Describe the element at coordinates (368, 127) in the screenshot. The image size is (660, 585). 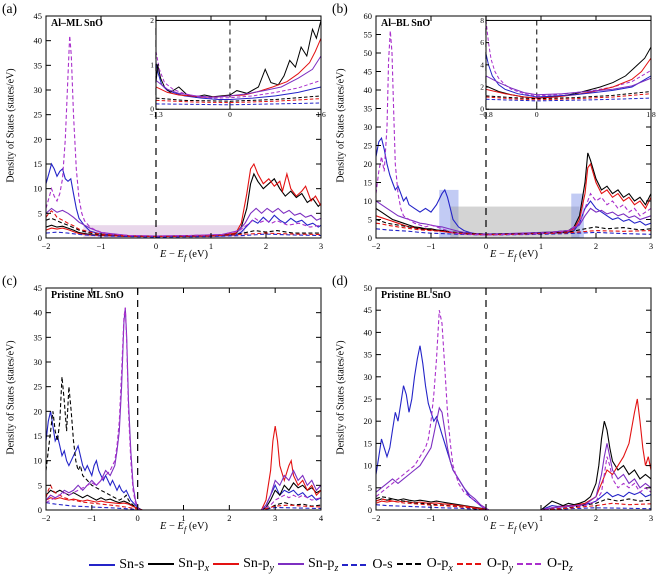
I see `svg-text: 30` at that location.